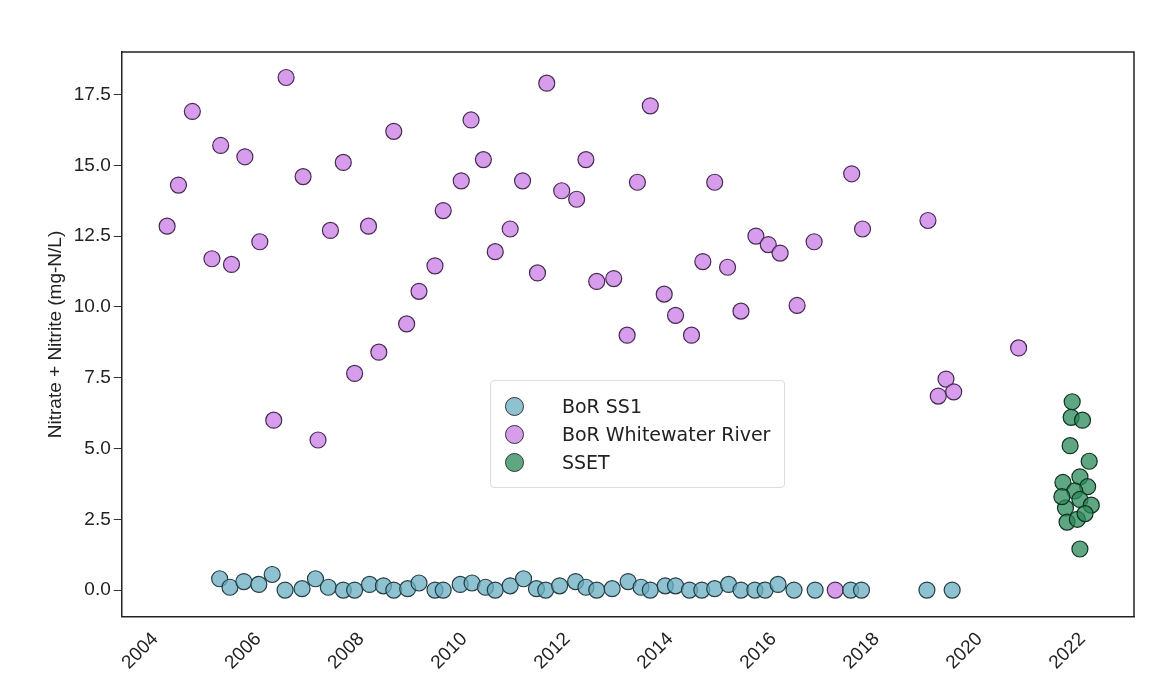 The height and width of the screenshot is (697, 1170). I want to click on legend-label: BoR Whitewater River, so click(666, 434).